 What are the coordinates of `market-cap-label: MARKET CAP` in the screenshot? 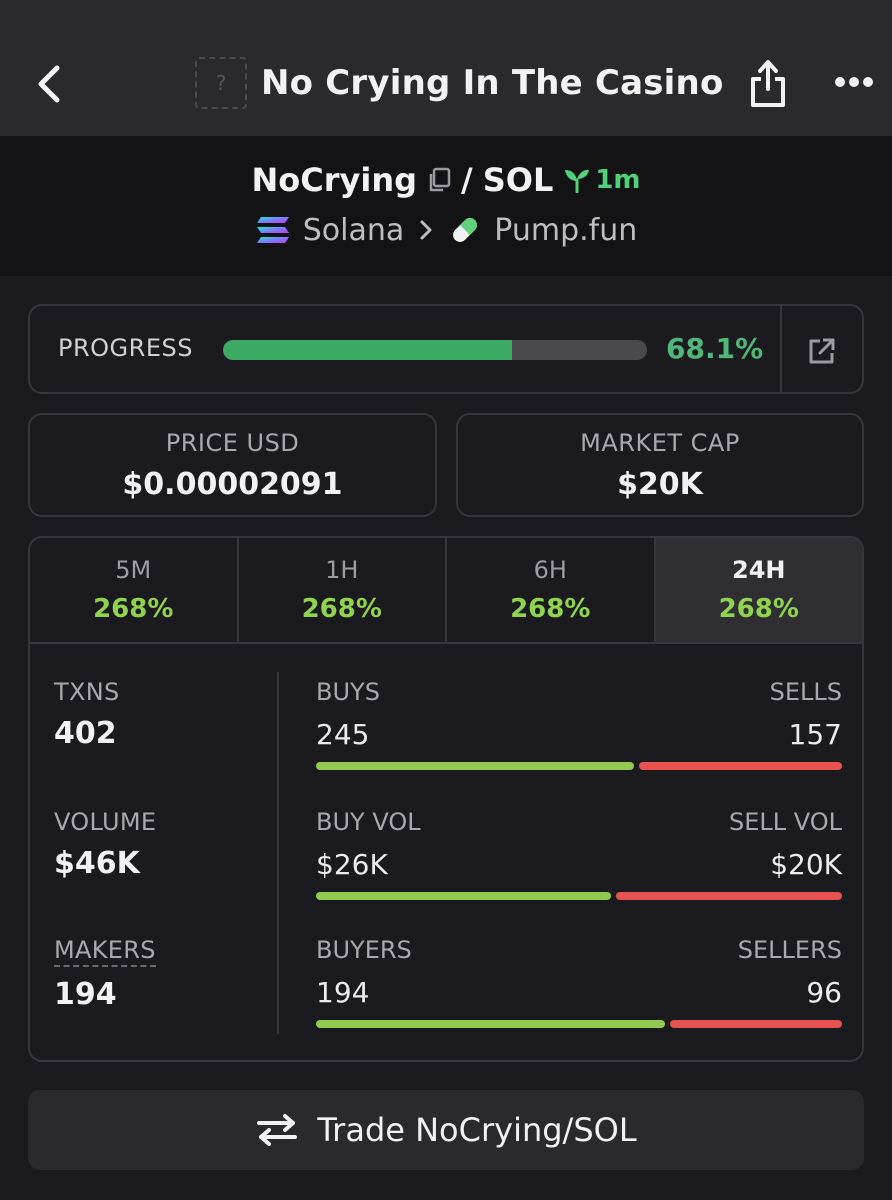 It's located at (660, 443).